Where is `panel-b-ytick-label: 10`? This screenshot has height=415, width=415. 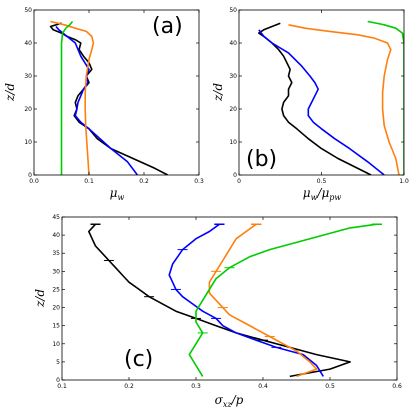 panel-b-ytick-label: 10 is located at coordinates (233, 142).